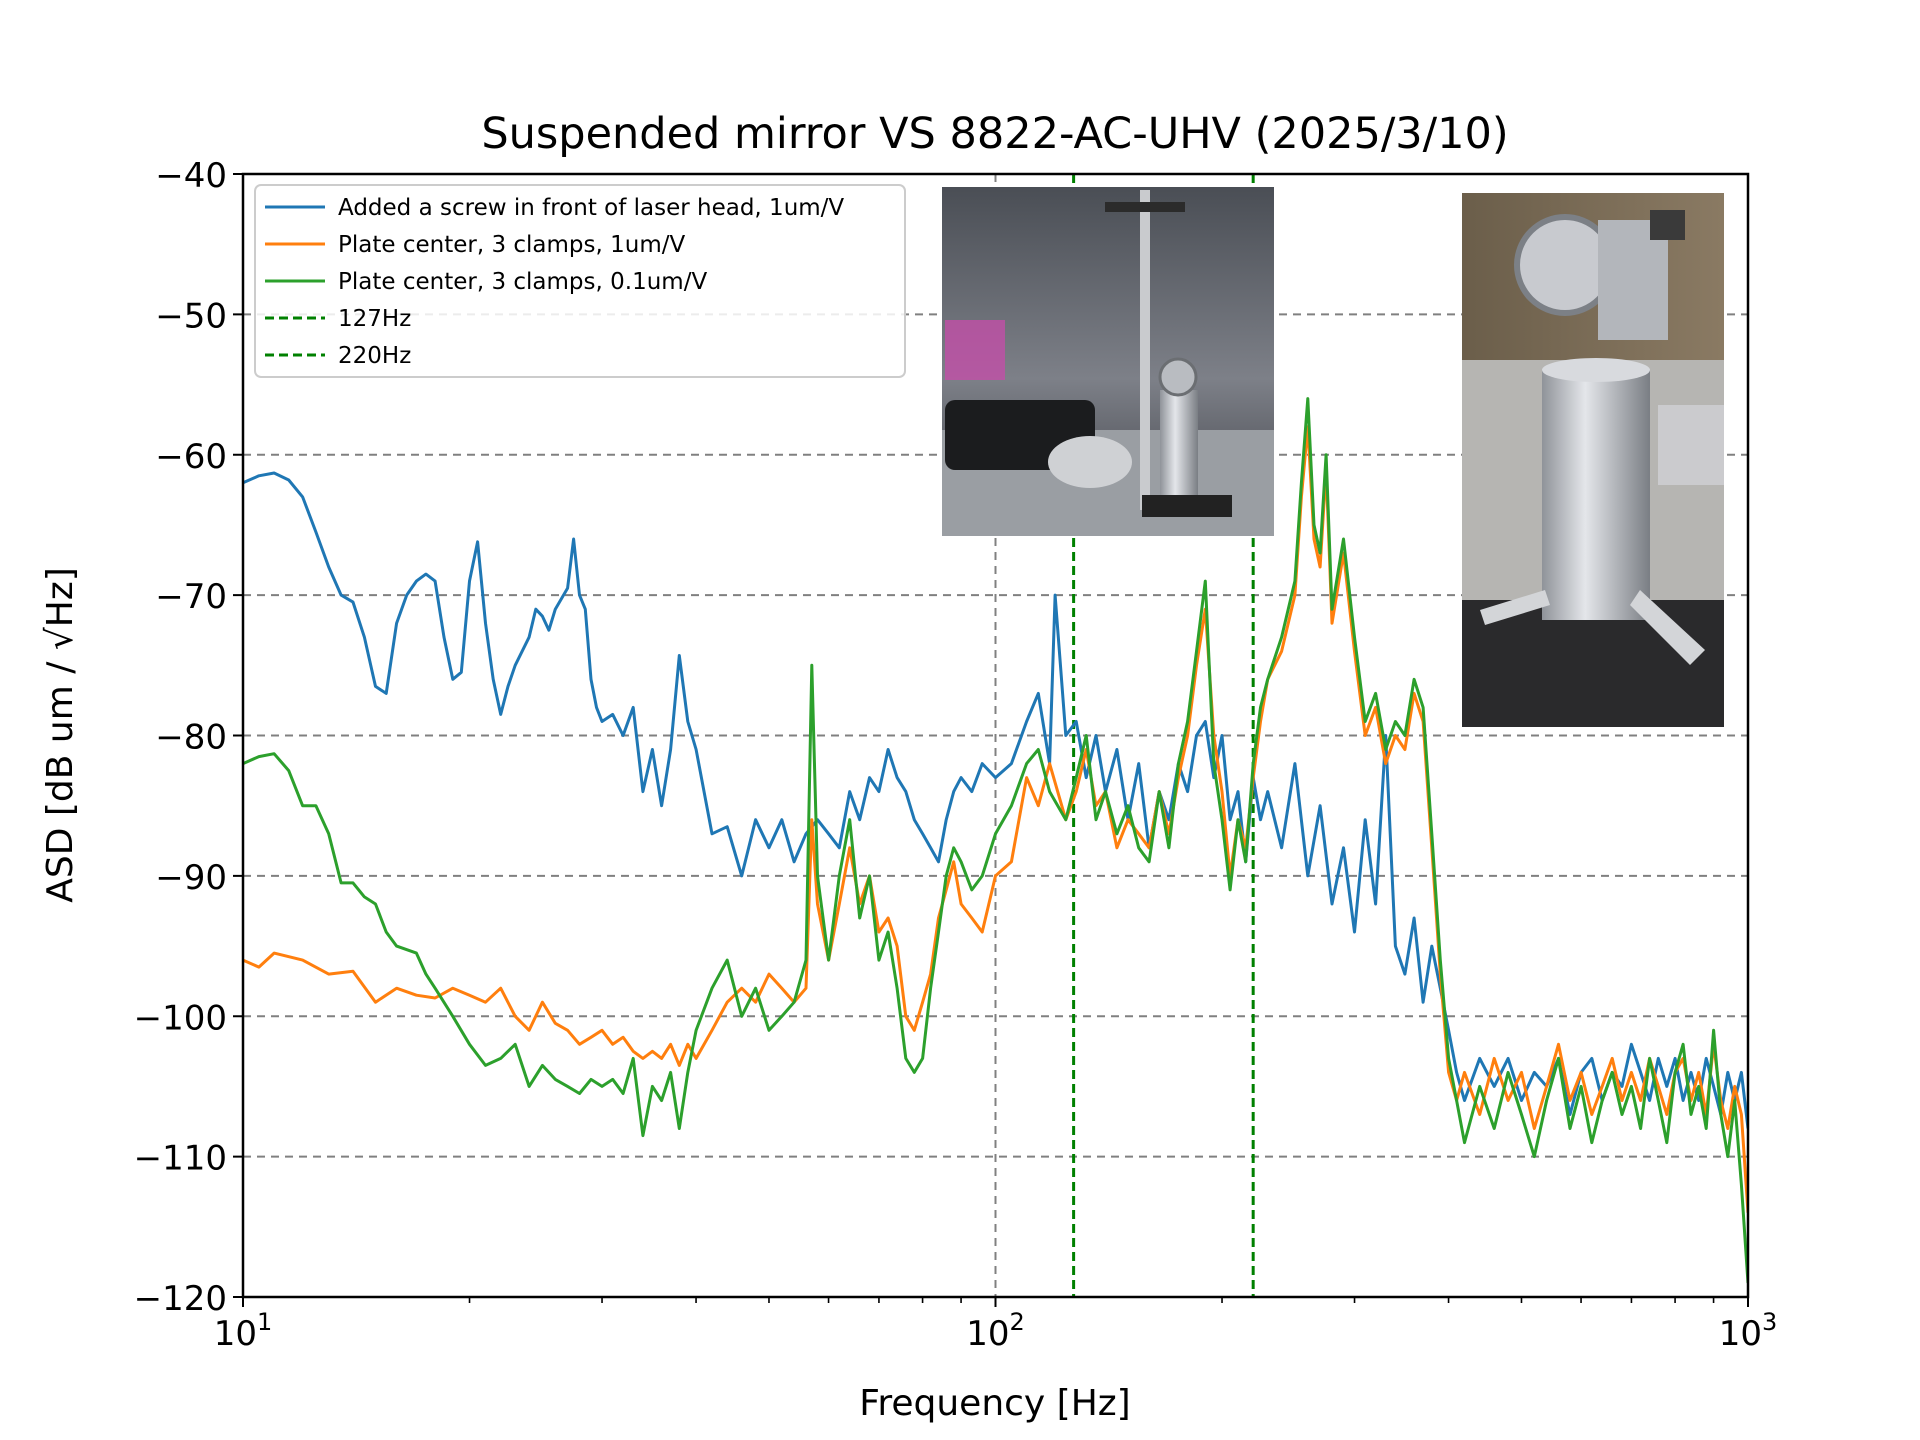  Describe the element at coordinates (1748, 1331) in the screenshot. I see `x-tick-label: 10³` at that location.